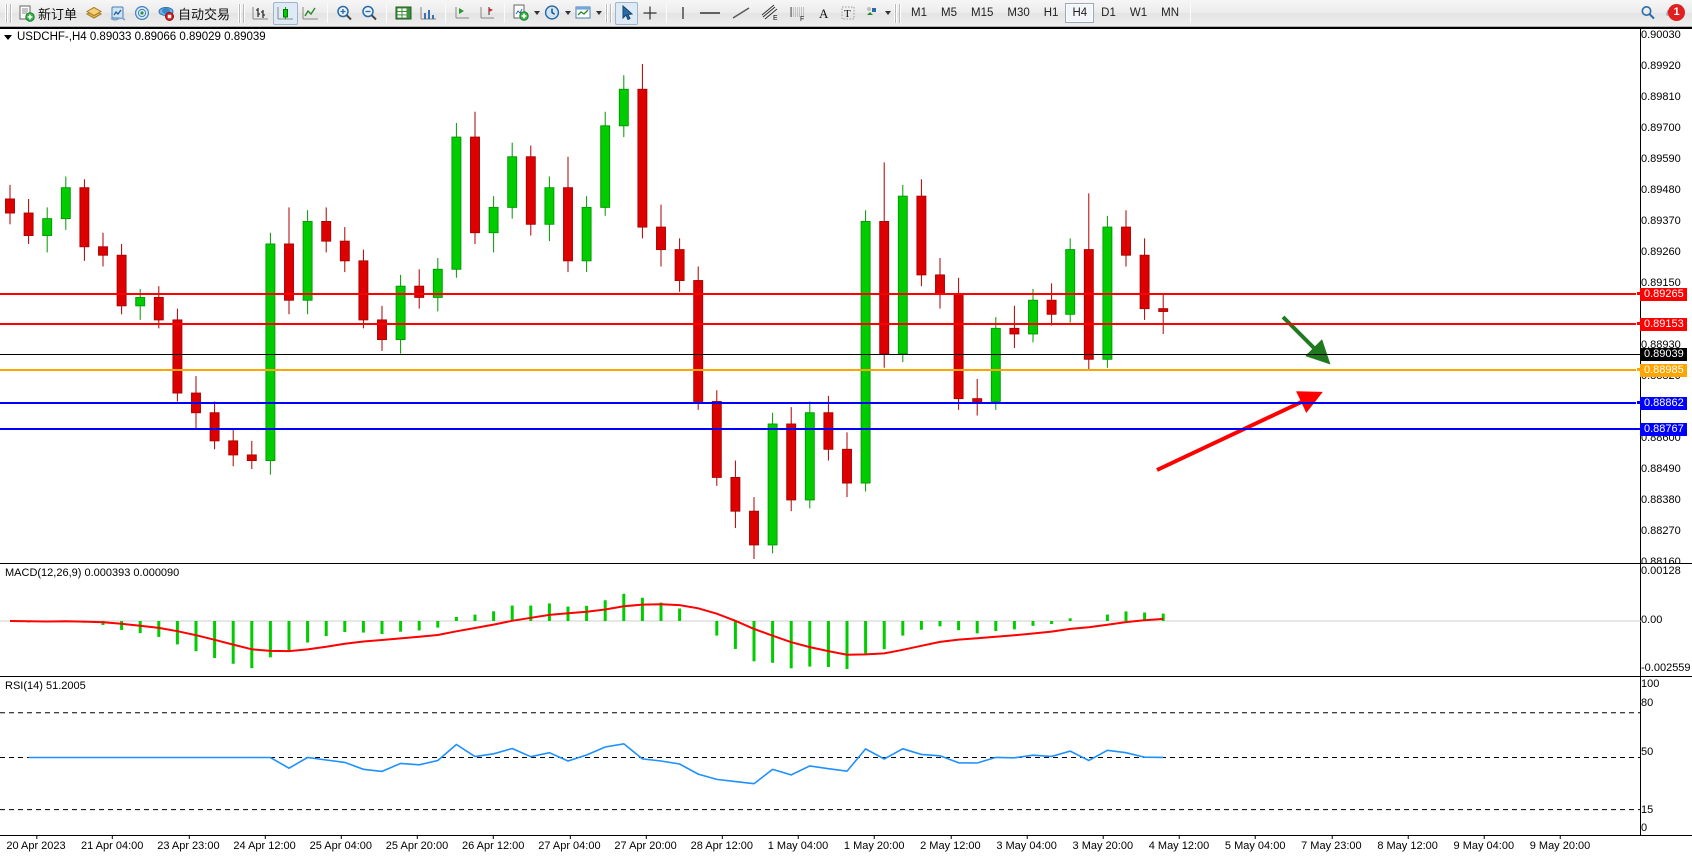 The width and height of the screenshot is (1692, 857). I want to click on time-tick: 8 May 12:00, so click(1407, 843).